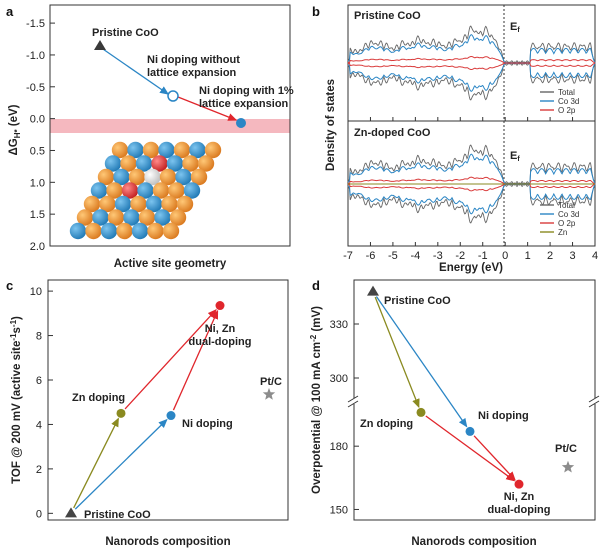 This screenshot has width=600, height=551. Describe the element at coordinates (269, 393) in the screenshot. I see `panel-c-marker-ptc` at that location.